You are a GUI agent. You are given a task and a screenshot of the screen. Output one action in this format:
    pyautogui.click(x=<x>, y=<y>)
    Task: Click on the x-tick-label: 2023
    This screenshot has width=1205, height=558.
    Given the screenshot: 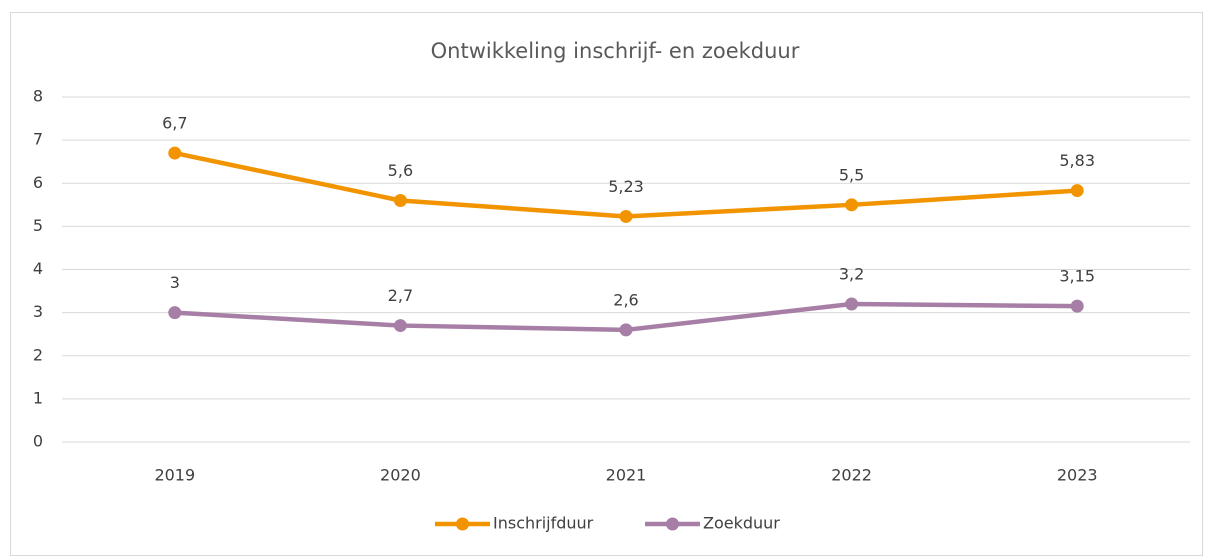 What is the action you would take?
    pyautogui.click(x=1077, y=475)
    